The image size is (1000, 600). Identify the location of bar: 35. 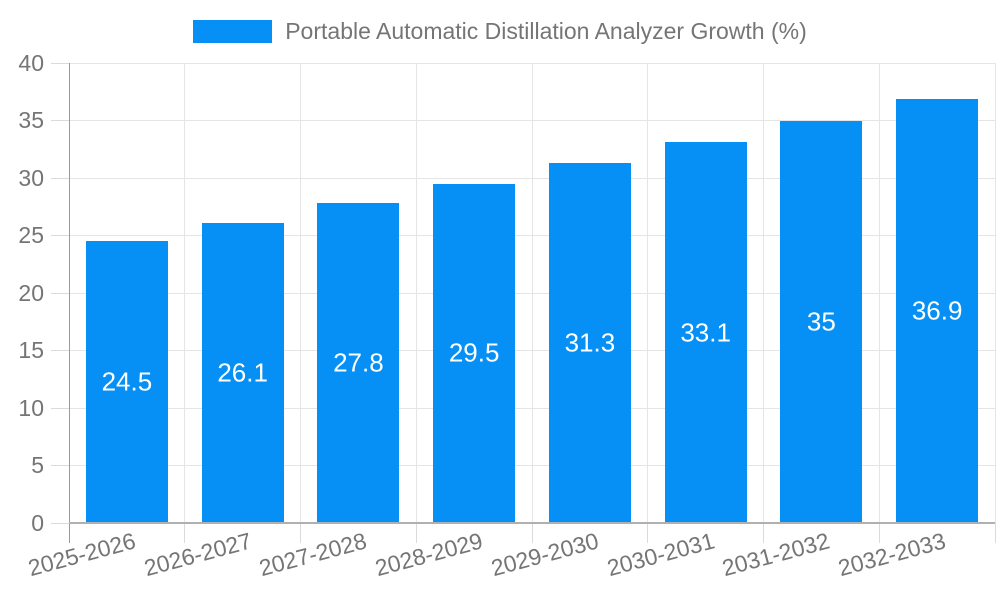
(821, 321).